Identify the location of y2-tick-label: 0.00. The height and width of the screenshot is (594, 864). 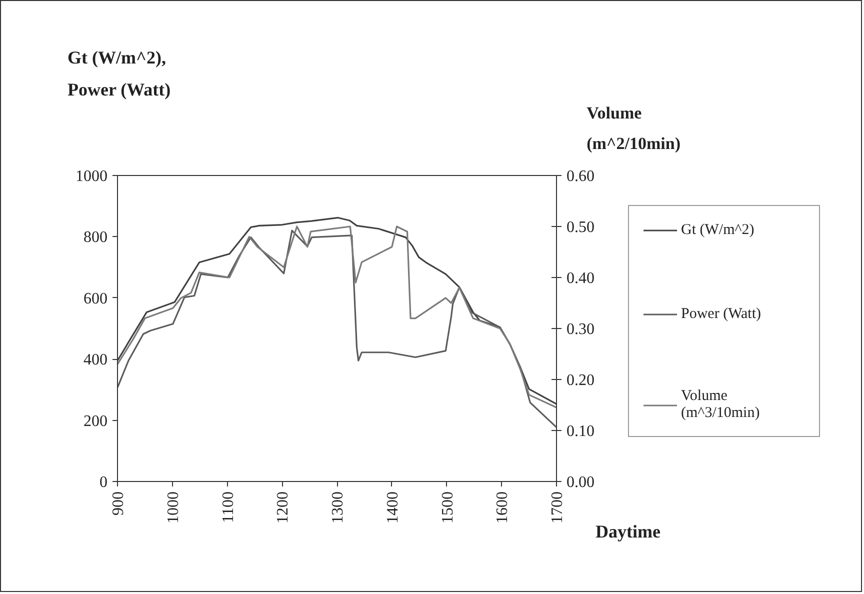
(580, 482).